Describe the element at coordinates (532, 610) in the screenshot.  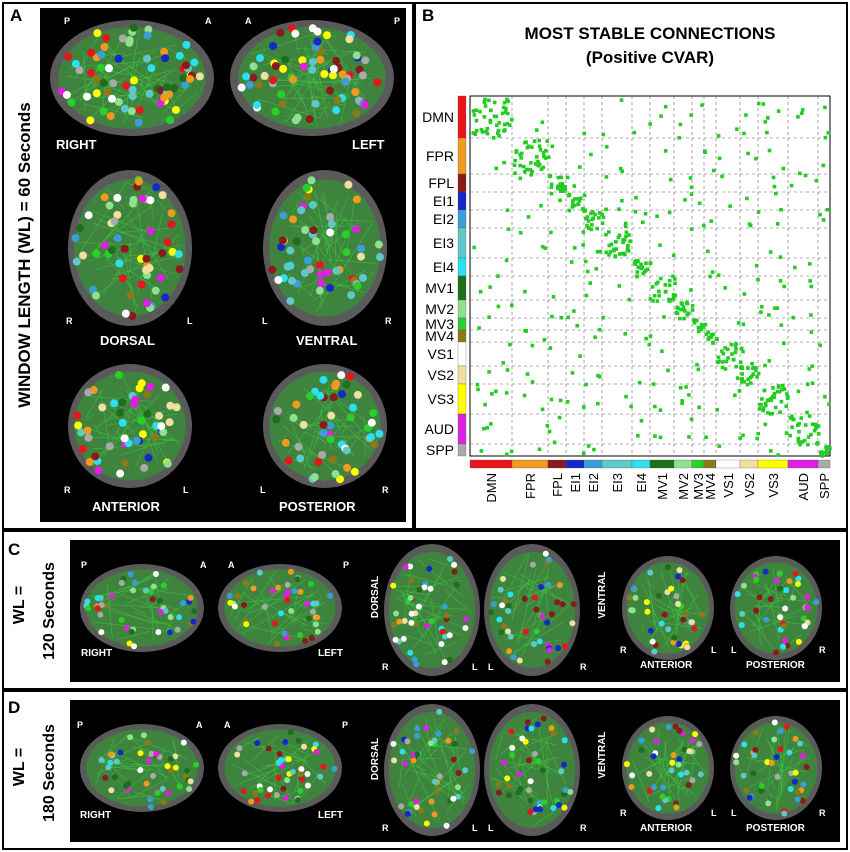
I see `c-ventral-brain` at that location.